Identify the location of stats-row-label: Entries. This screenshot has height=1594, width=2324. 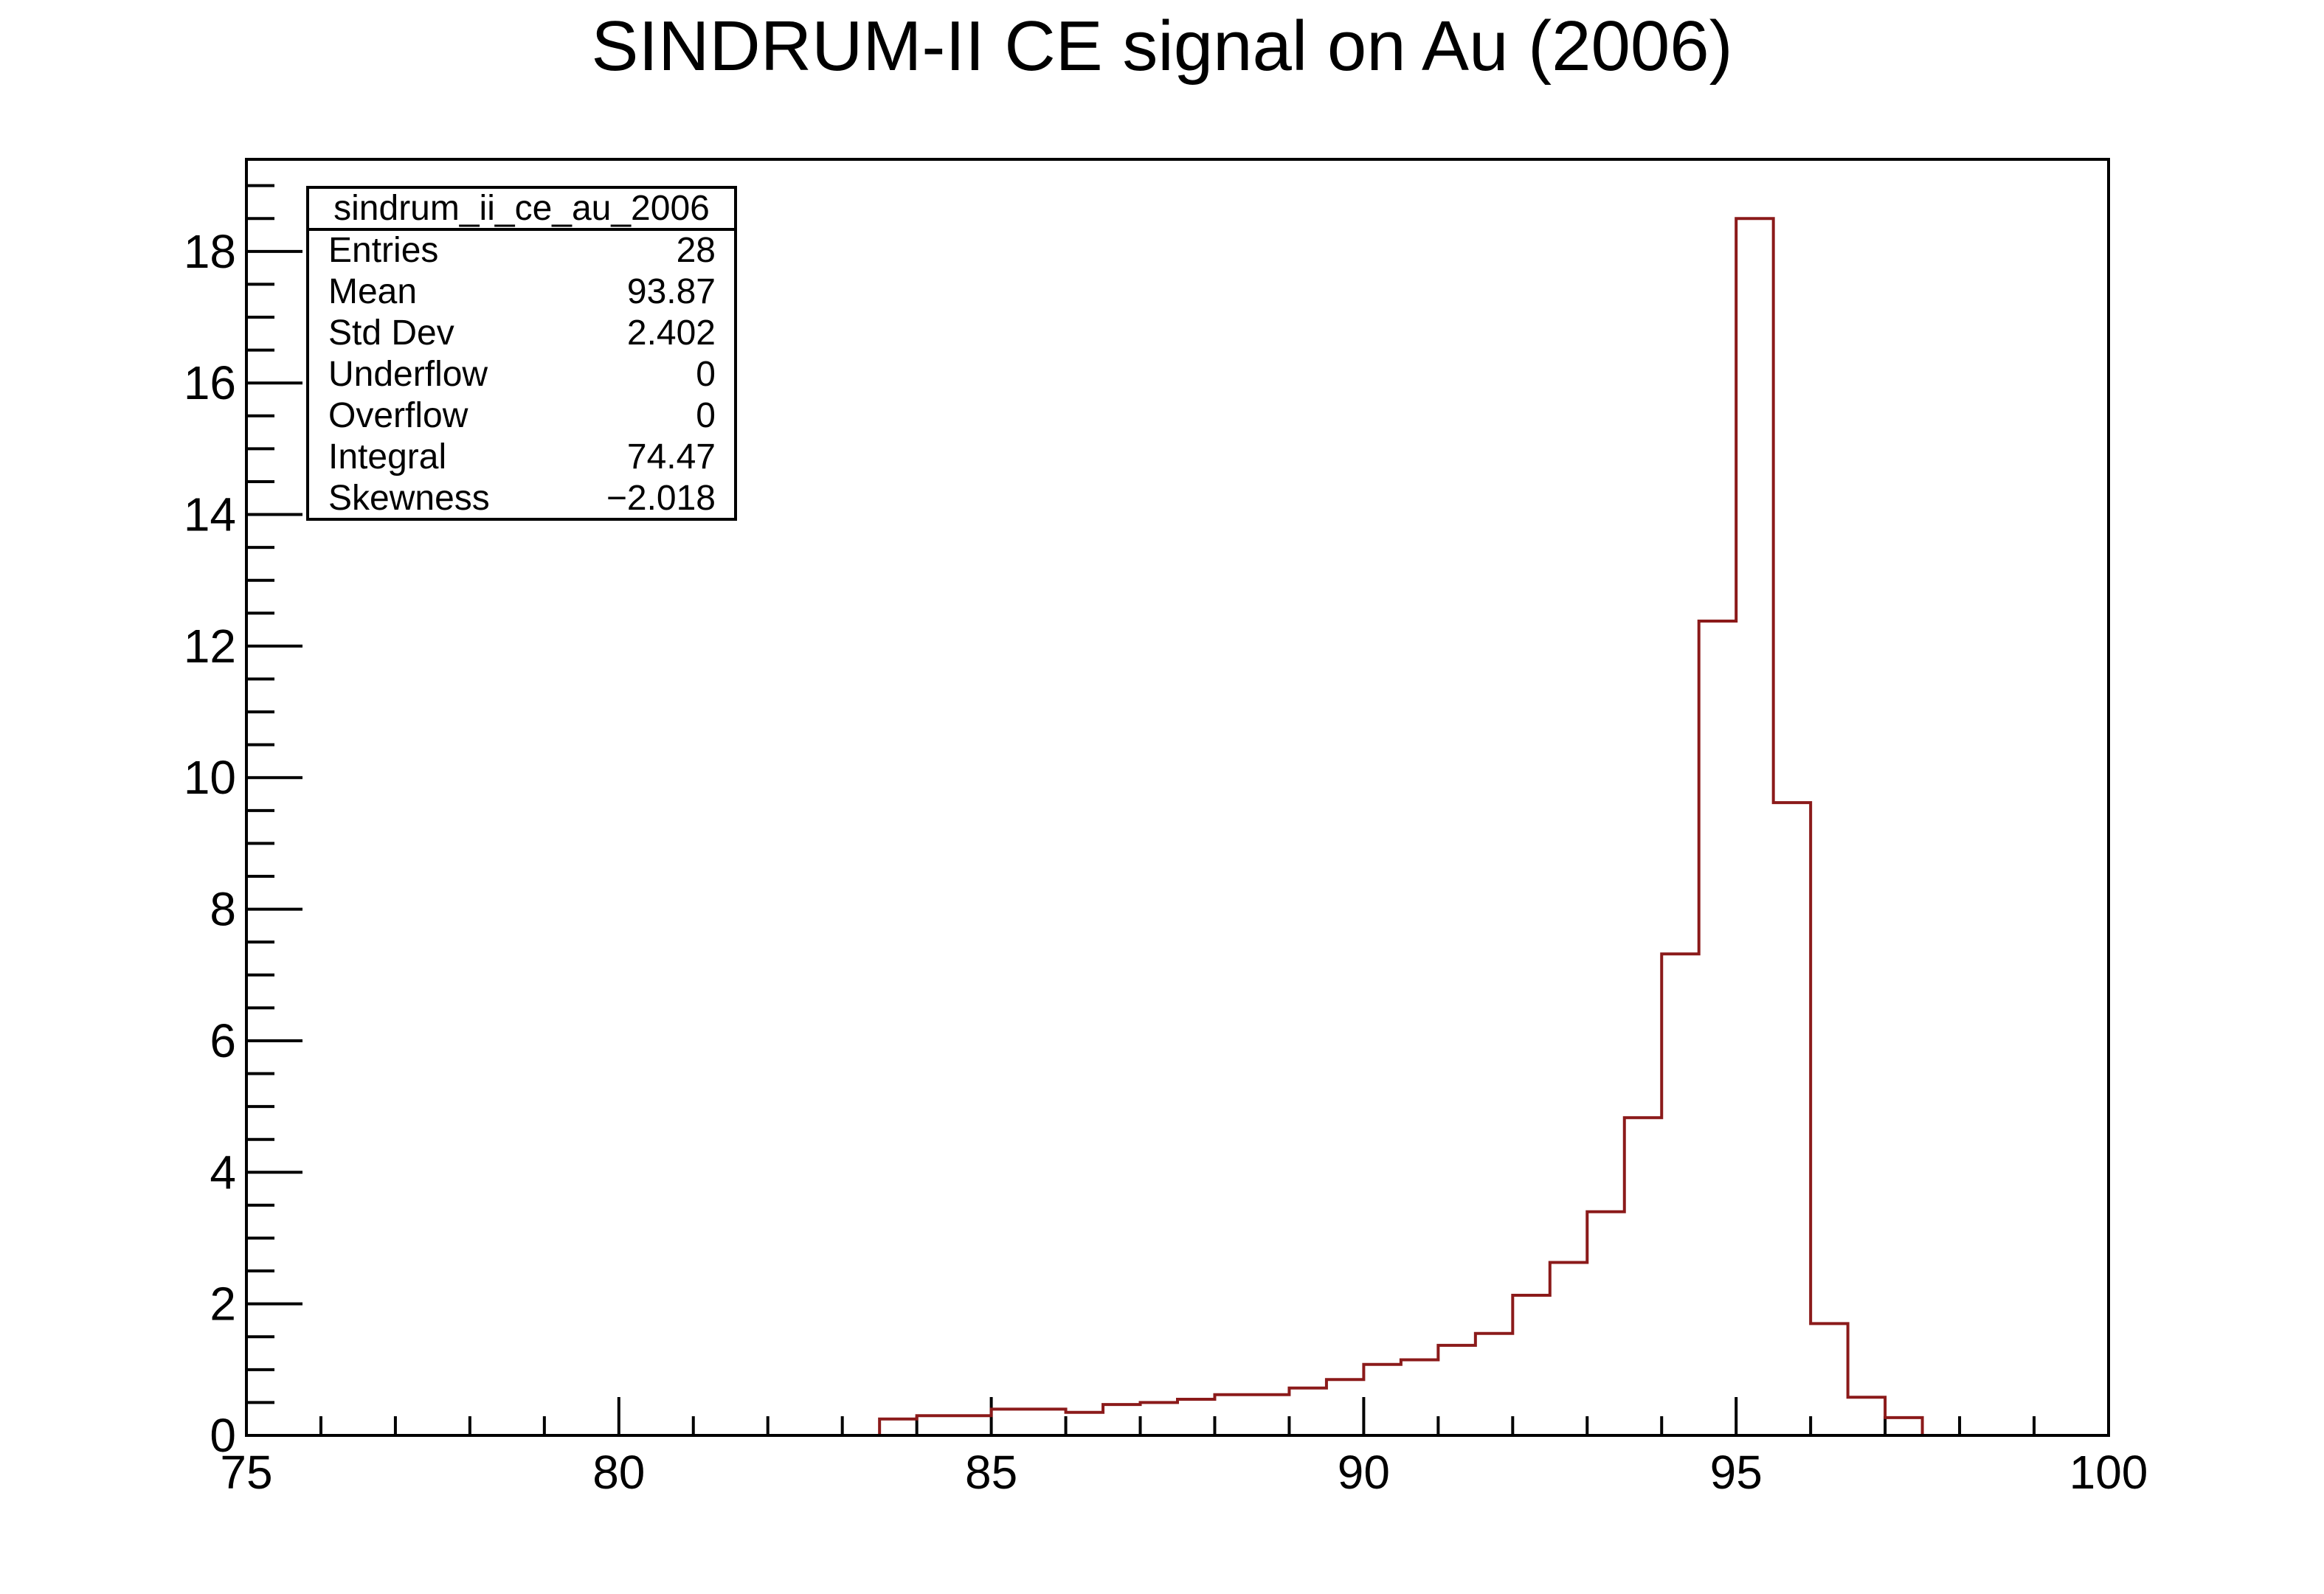
(383, 250).